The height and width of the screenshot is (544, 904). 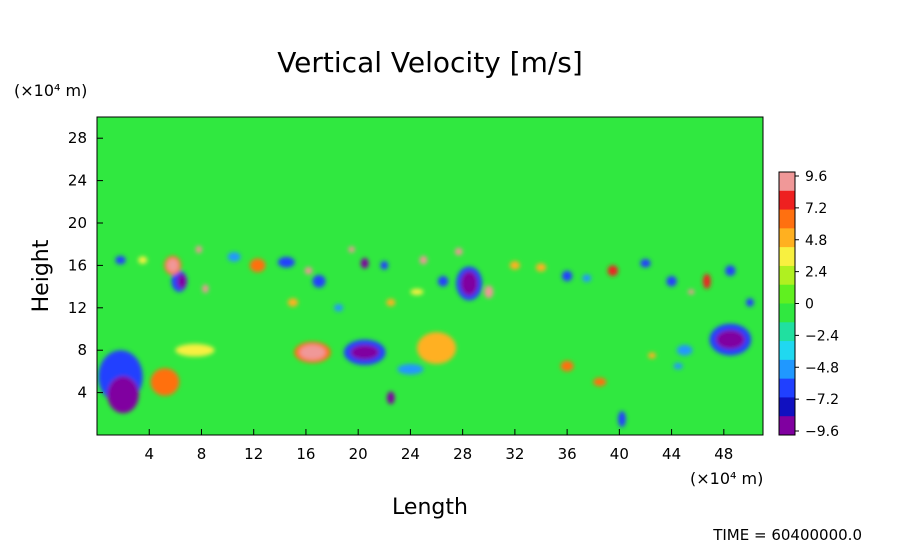 I want to click on x-tick-label: 48, so click(x=723, y=454).